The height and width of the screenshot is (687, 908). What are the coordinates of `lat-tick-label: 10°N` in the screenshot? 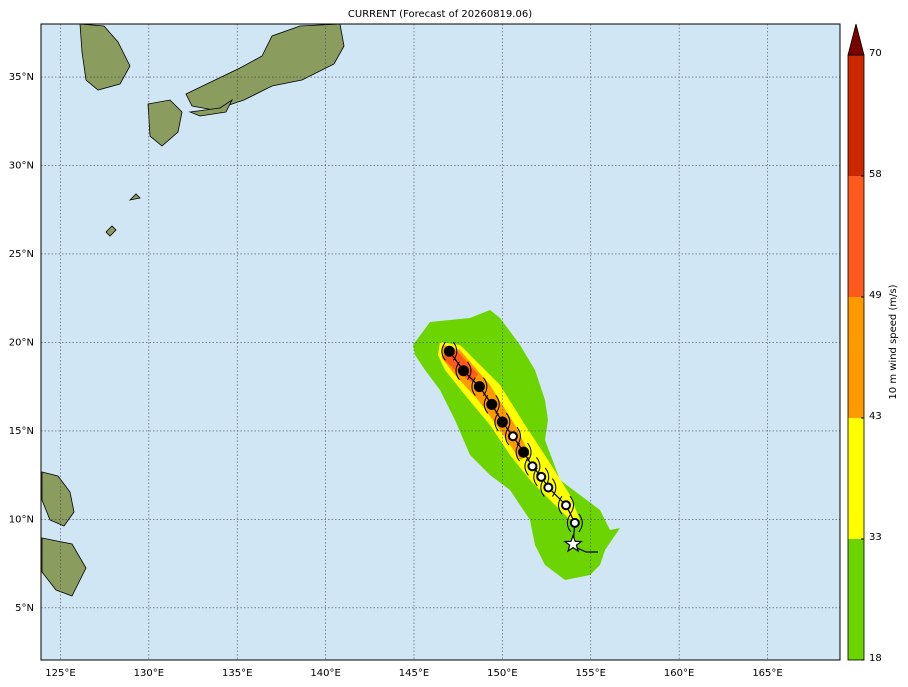 It's located at (21, 519).